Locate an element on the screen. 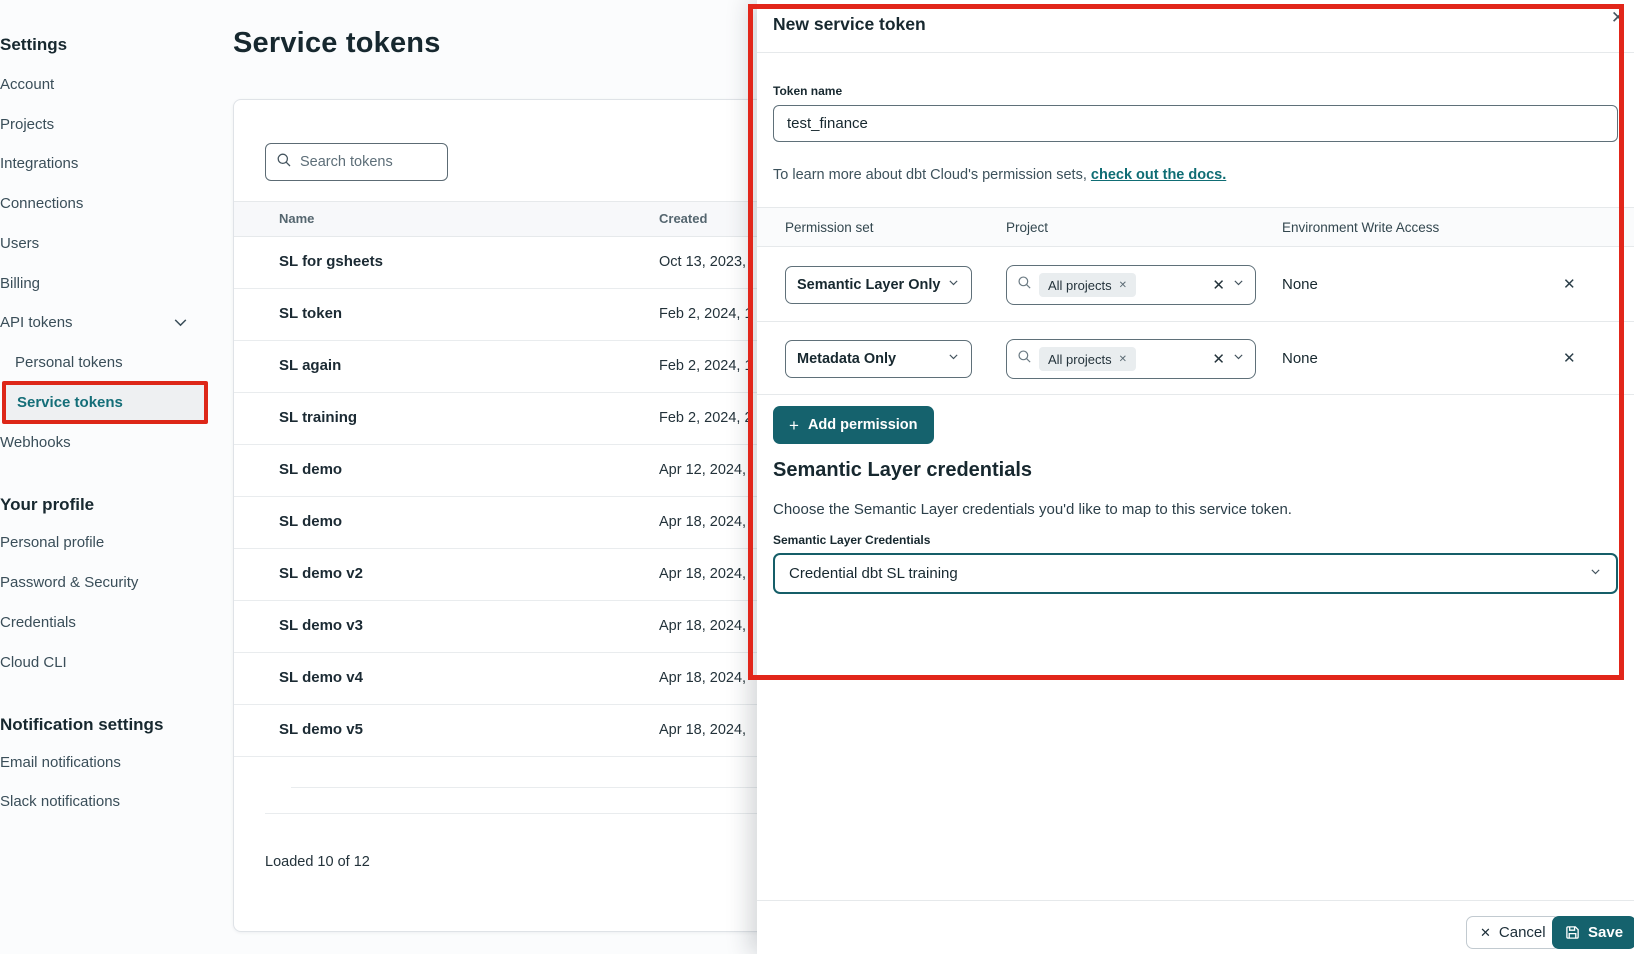 The image size is (1634, 954). column-header-name: Name is located at coordinates (297, 218).